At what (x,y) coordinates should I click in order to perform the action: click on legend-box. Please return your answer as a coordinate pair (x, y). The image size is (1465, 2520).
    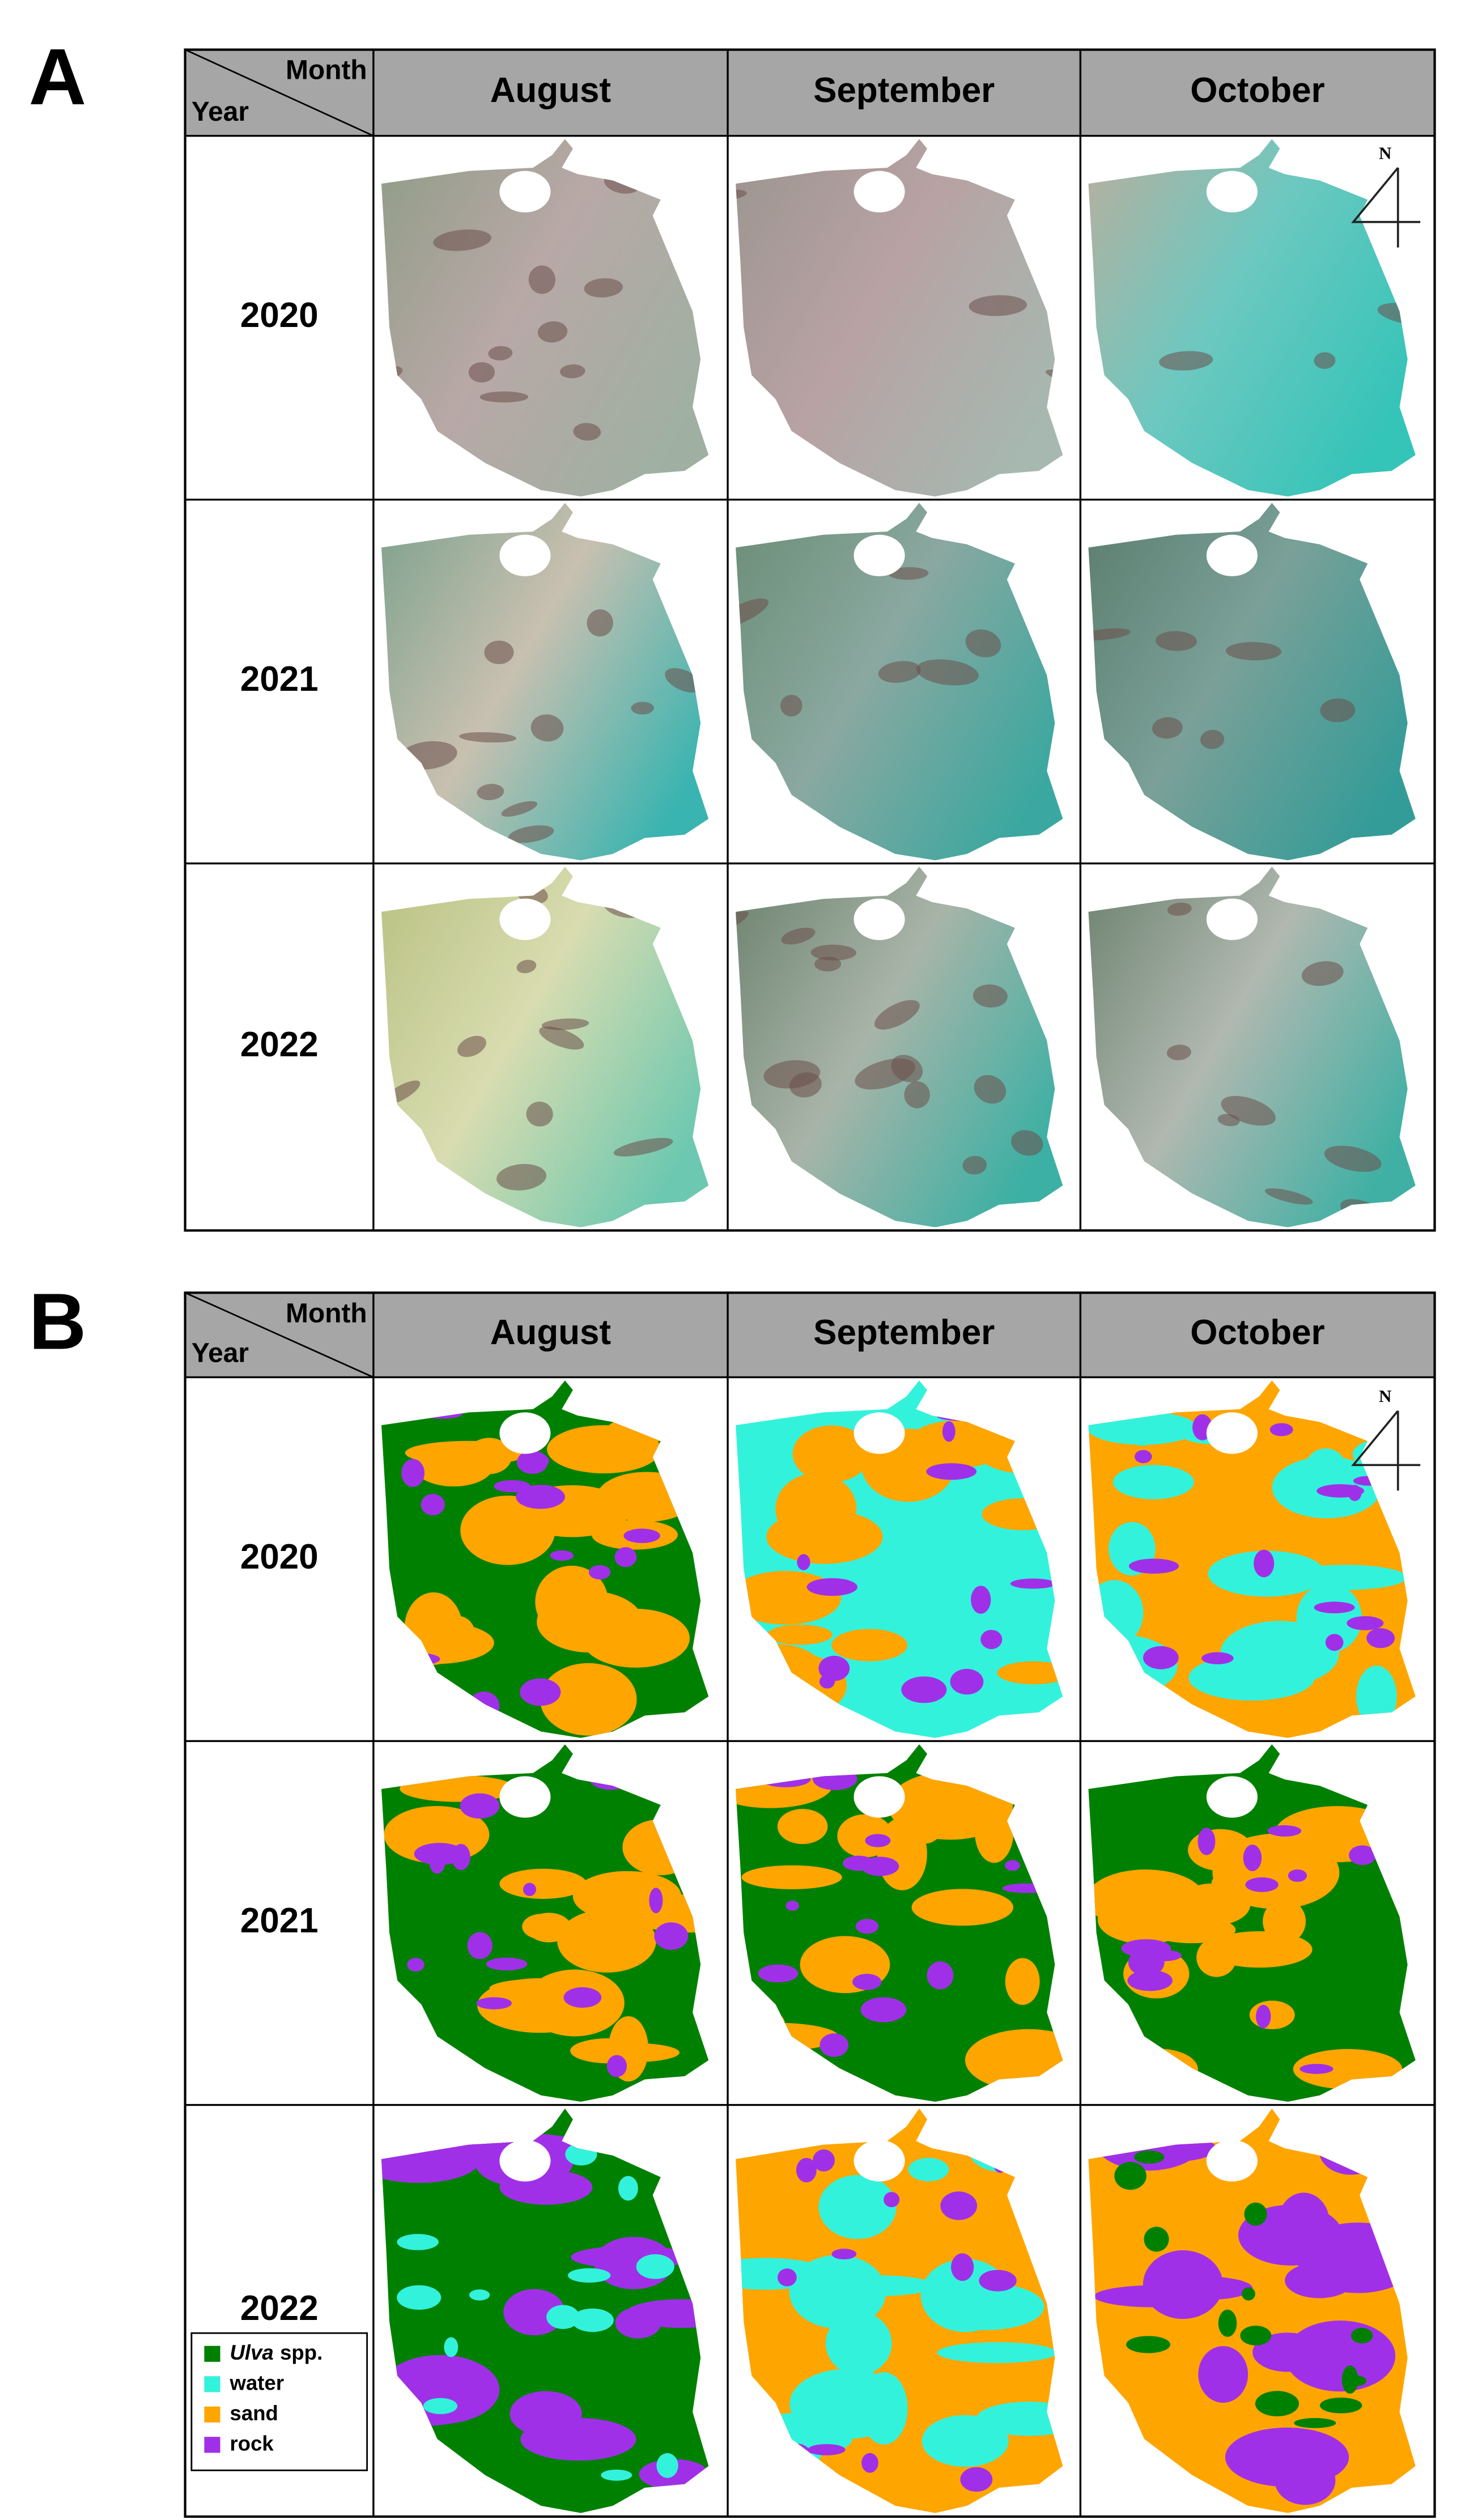
    Looking at the image, I should click on (279, 2401).